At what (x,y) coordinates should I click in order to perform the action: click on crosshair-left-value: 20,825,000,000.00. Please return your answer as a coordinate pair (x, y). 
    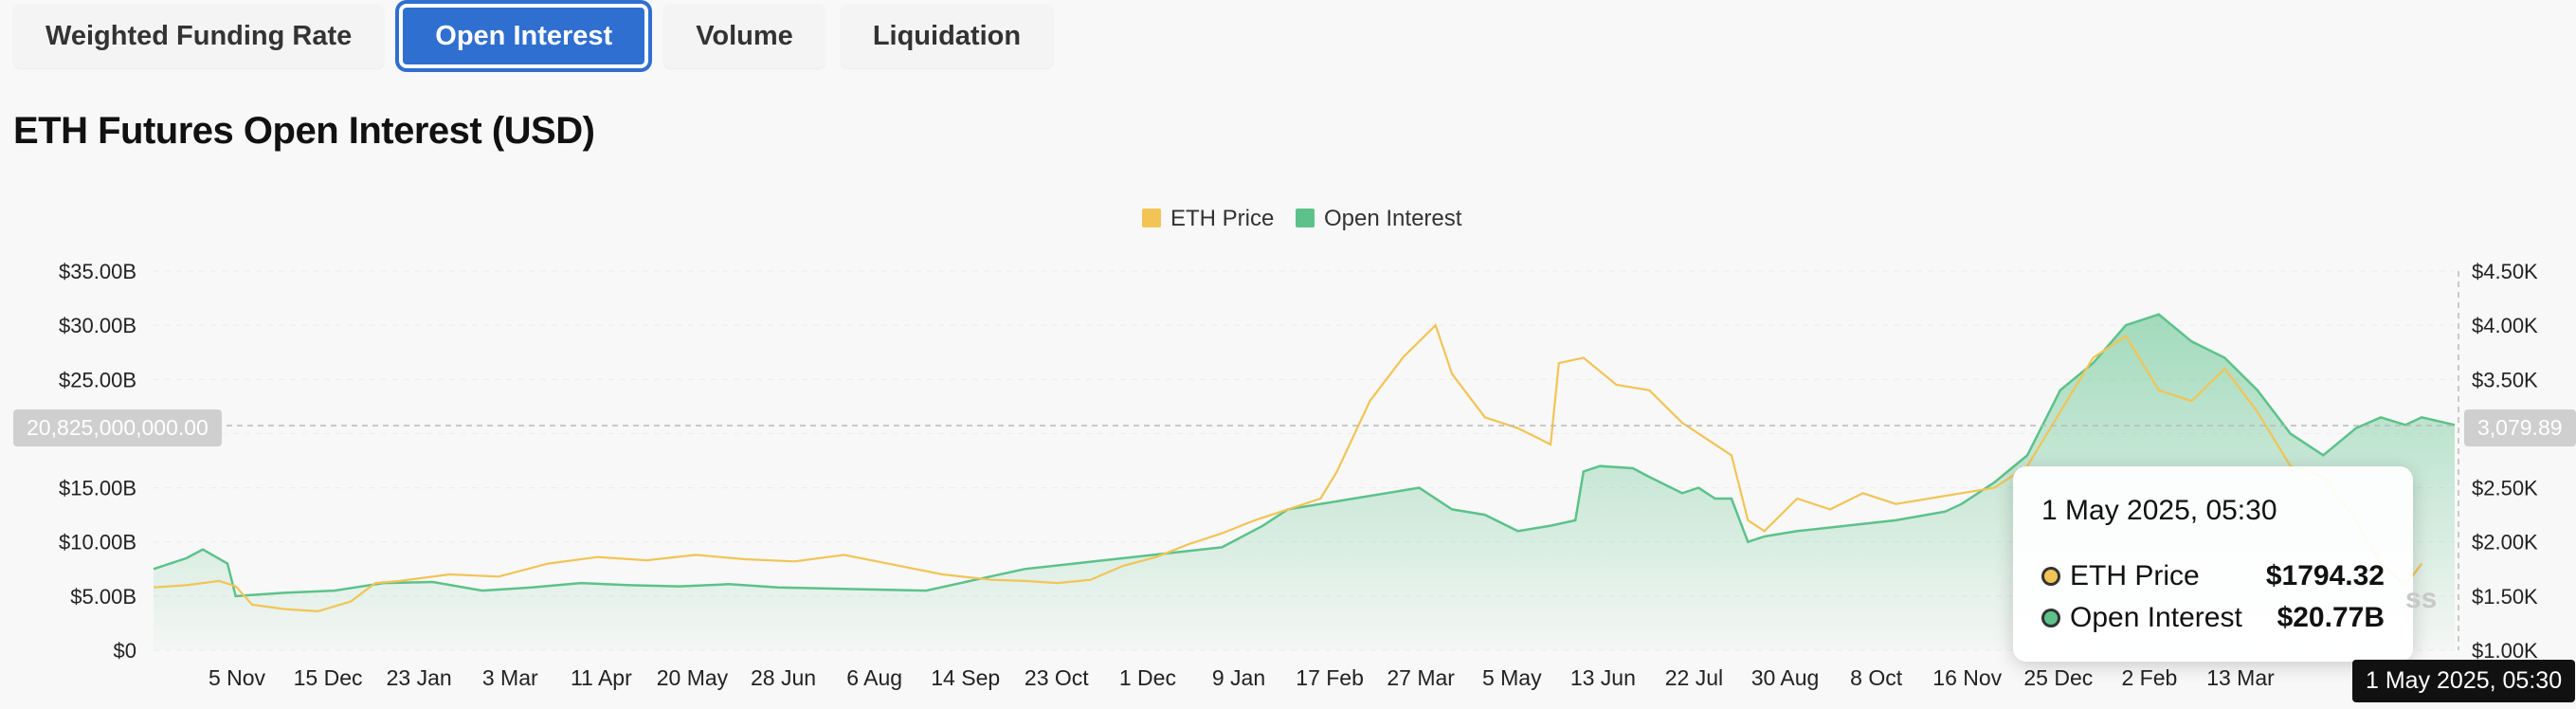
    Looking at the image, I should click on (117, 427).